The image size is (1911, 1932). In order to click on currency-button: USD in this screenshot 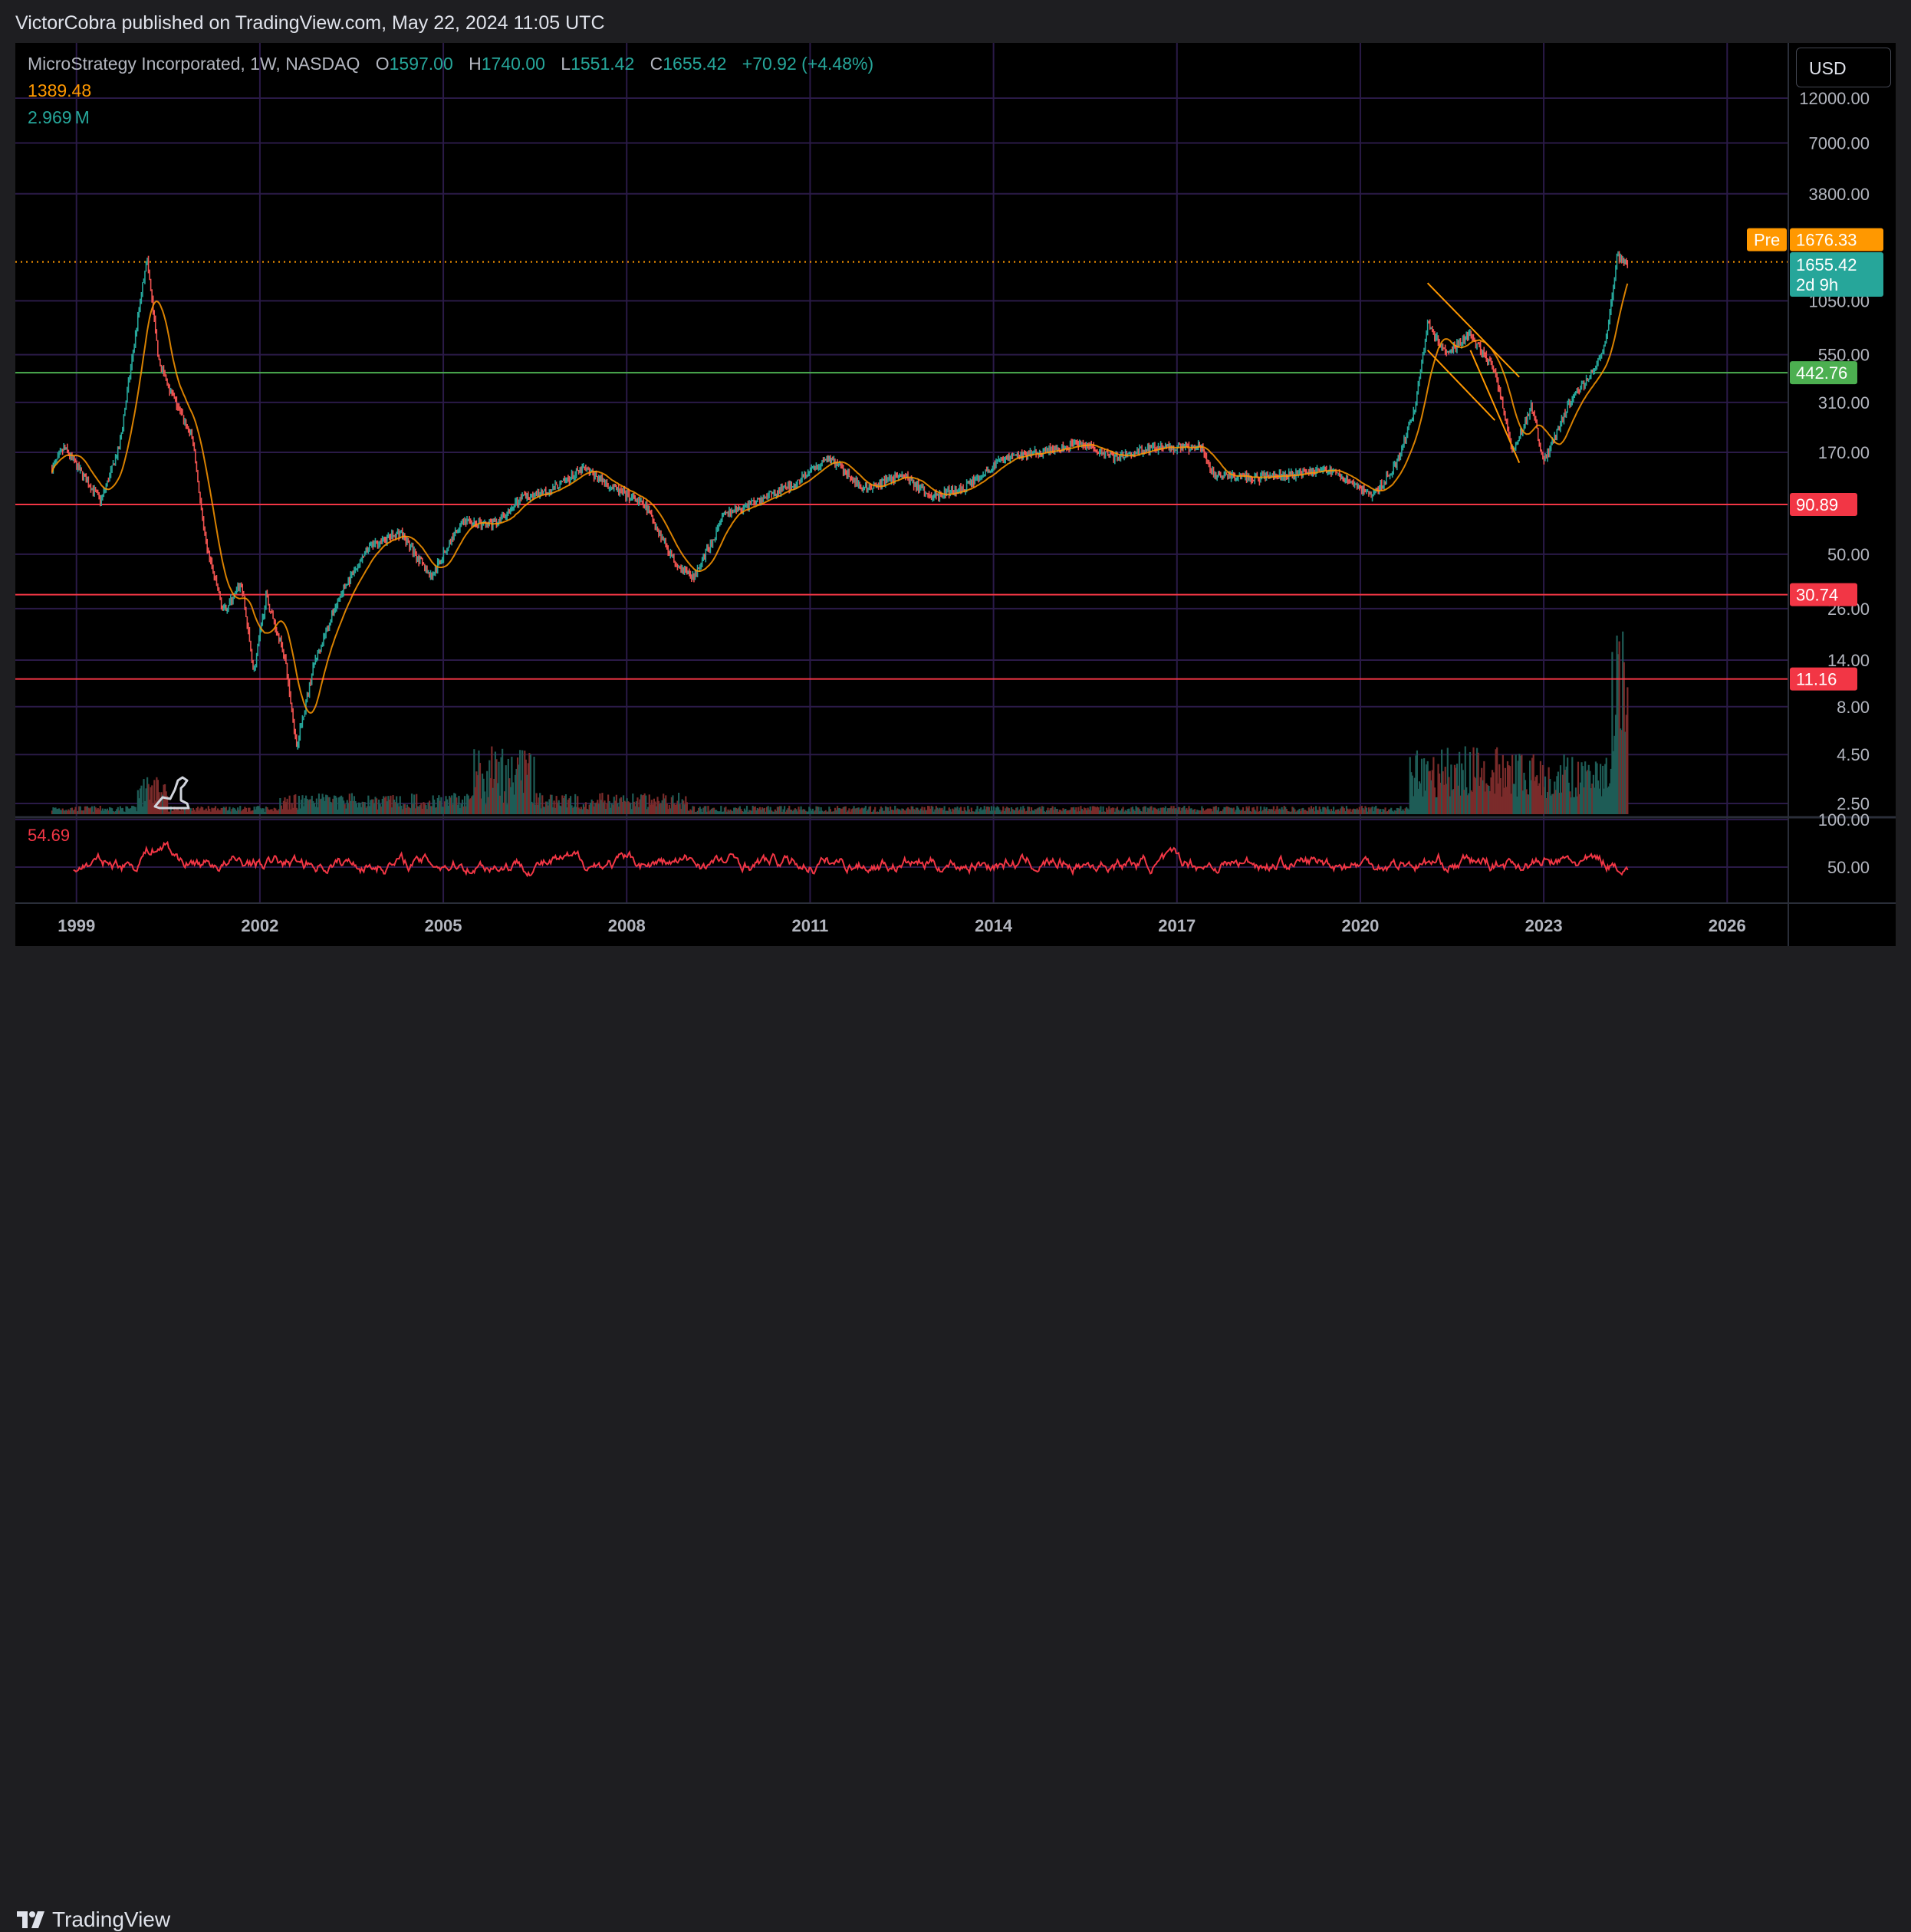, I will do `click(1843, 67)`.